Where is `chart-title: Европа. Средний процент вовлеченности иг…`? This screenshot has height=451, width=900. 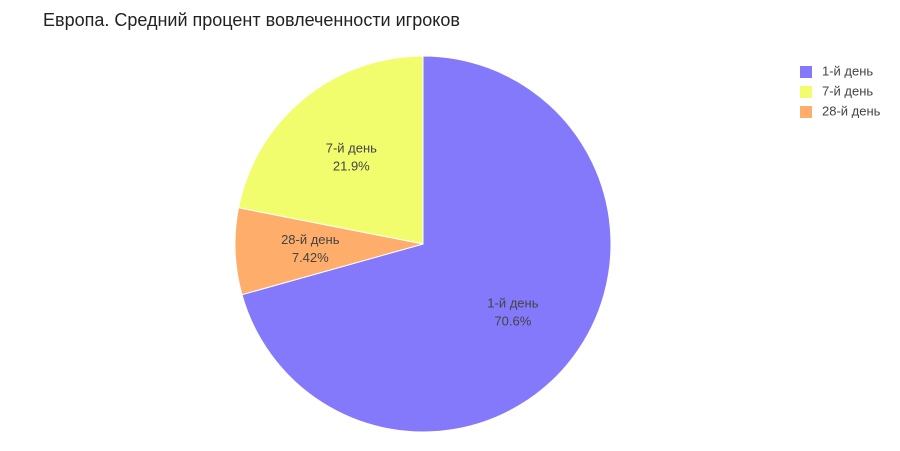 chart-title: Европа. Средний процент вовлеченности иг… is located at coordinates (251, 20).